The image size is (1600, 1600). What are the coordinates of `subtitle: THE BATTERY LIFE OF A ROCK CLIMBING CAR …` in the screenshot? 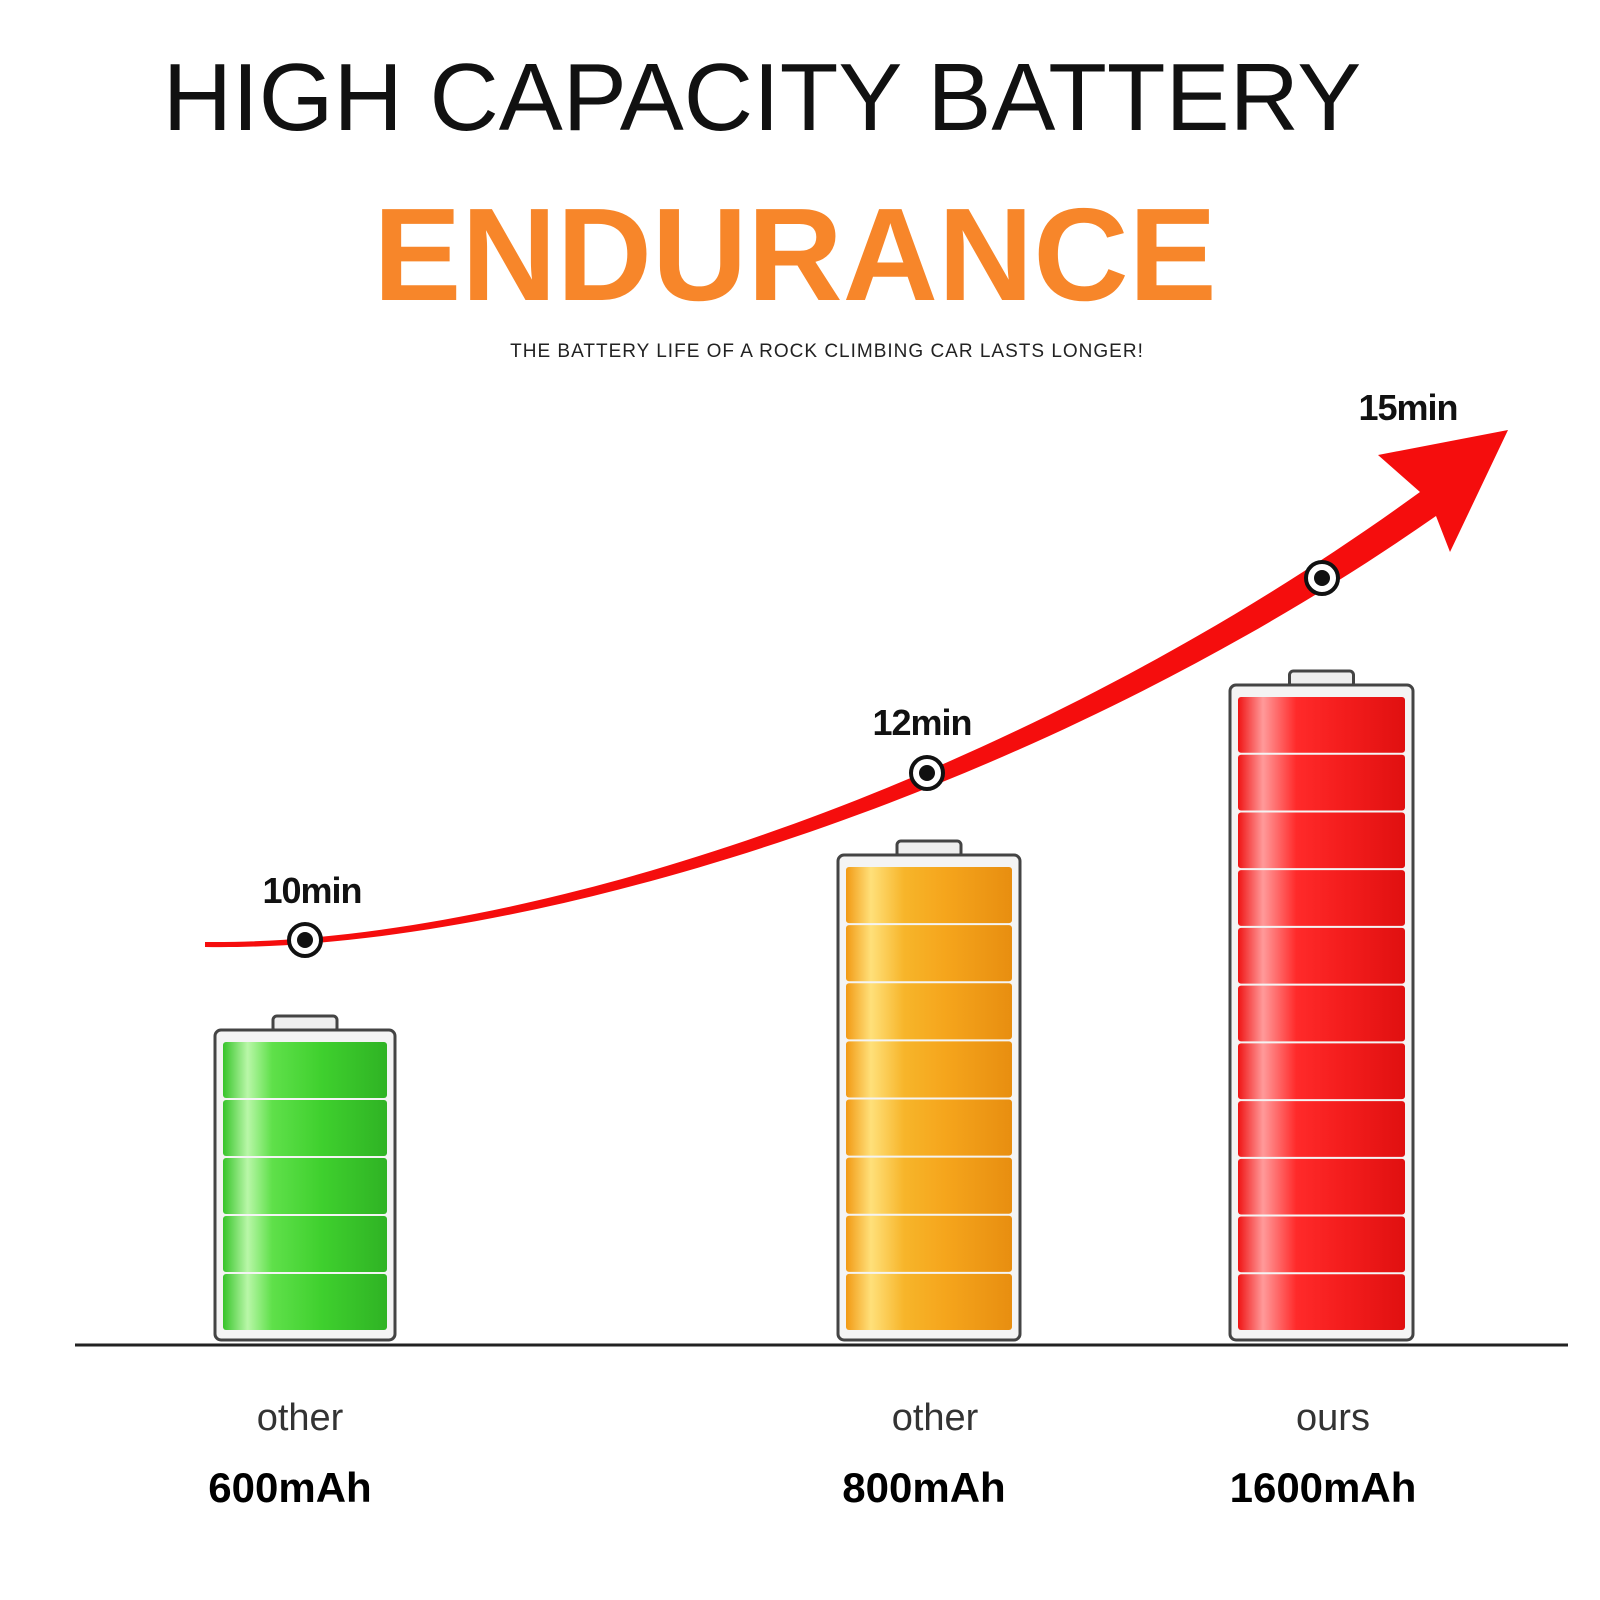 It's located at (827, 351).